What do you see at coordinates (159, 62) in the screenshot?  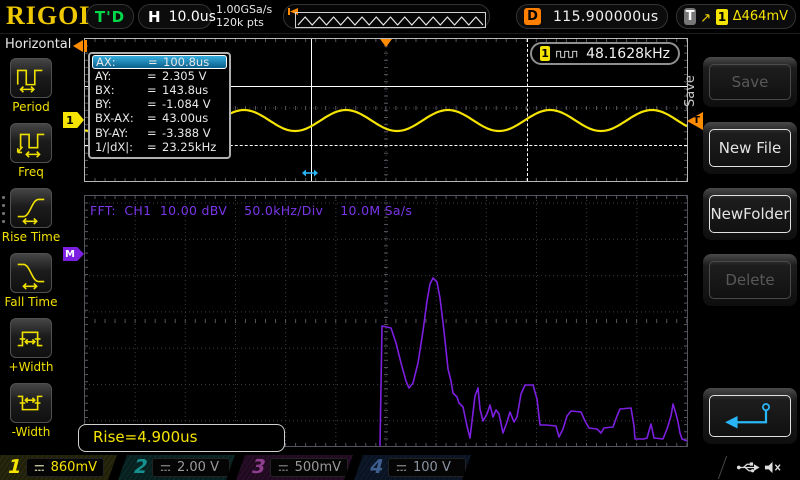 I see `cursor-row-ax: AX: = 100.8us` at bounding box center [159, 62].